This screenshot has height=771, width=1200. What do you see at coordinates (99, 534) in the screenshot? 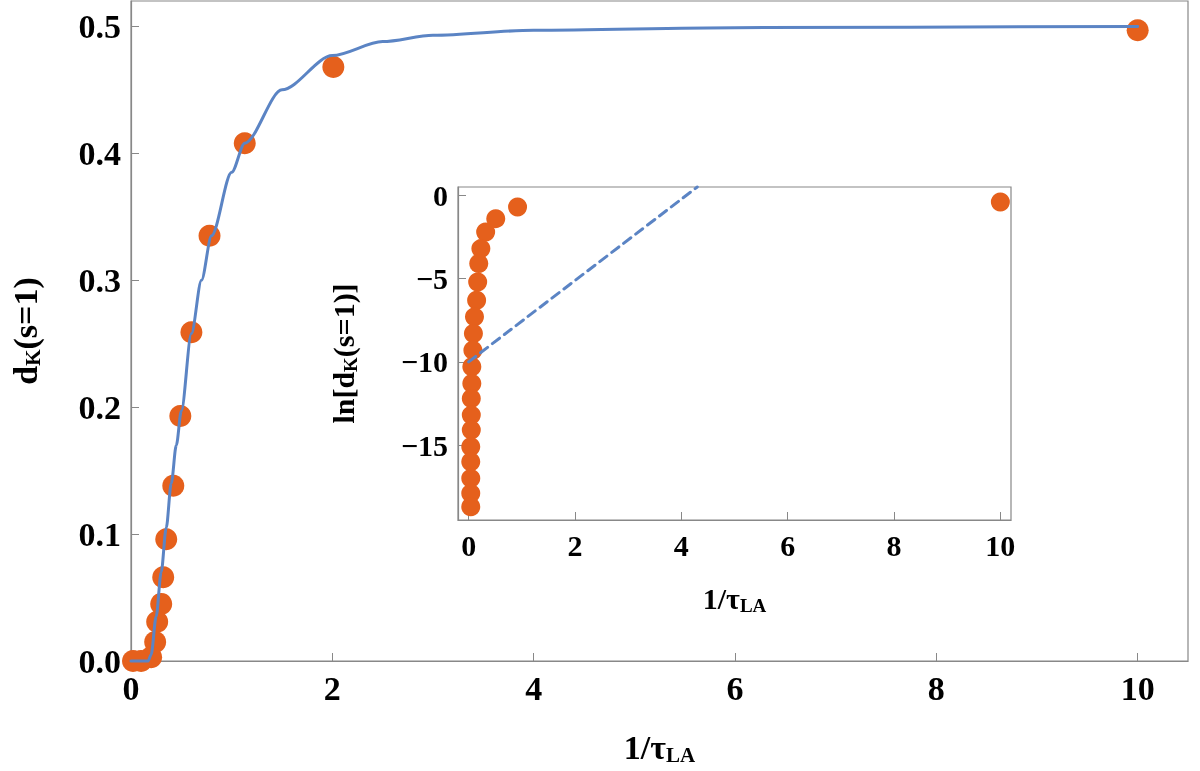
I see `y-tick-label: 0.1` at bounding box center [99, 534].